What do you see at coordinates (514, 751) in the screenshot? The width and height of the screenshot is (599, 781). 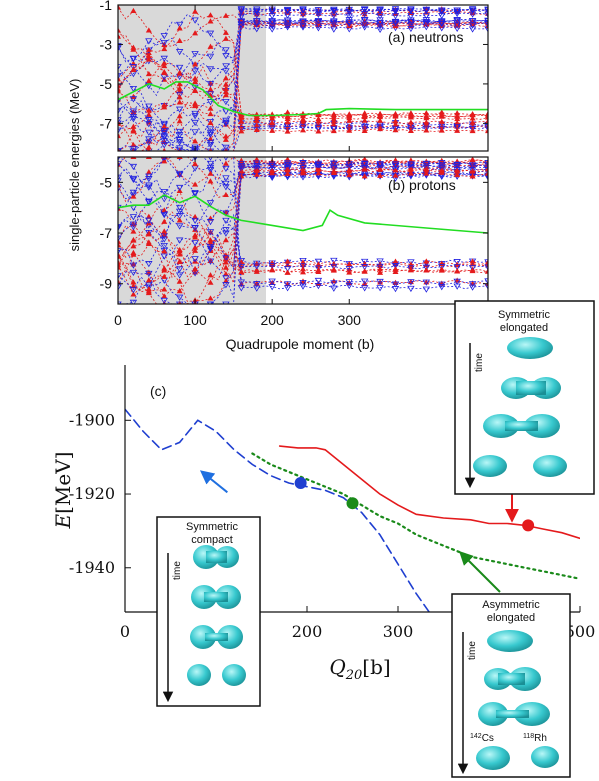 I see `nucleus-fragments: 142Cs 118Rh` at bounding box center [514, 751].